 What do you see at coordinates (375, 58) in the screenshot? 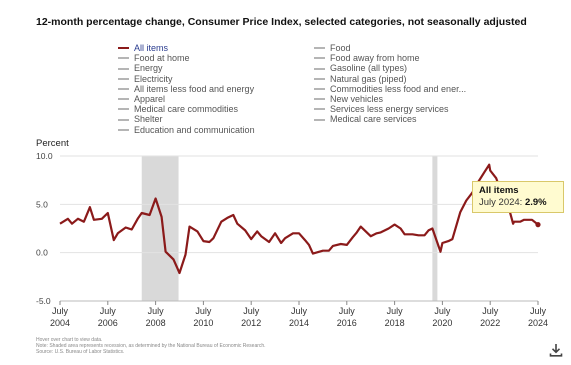
I see `legend-label: Food away from home` at bounding box center [375, 58].